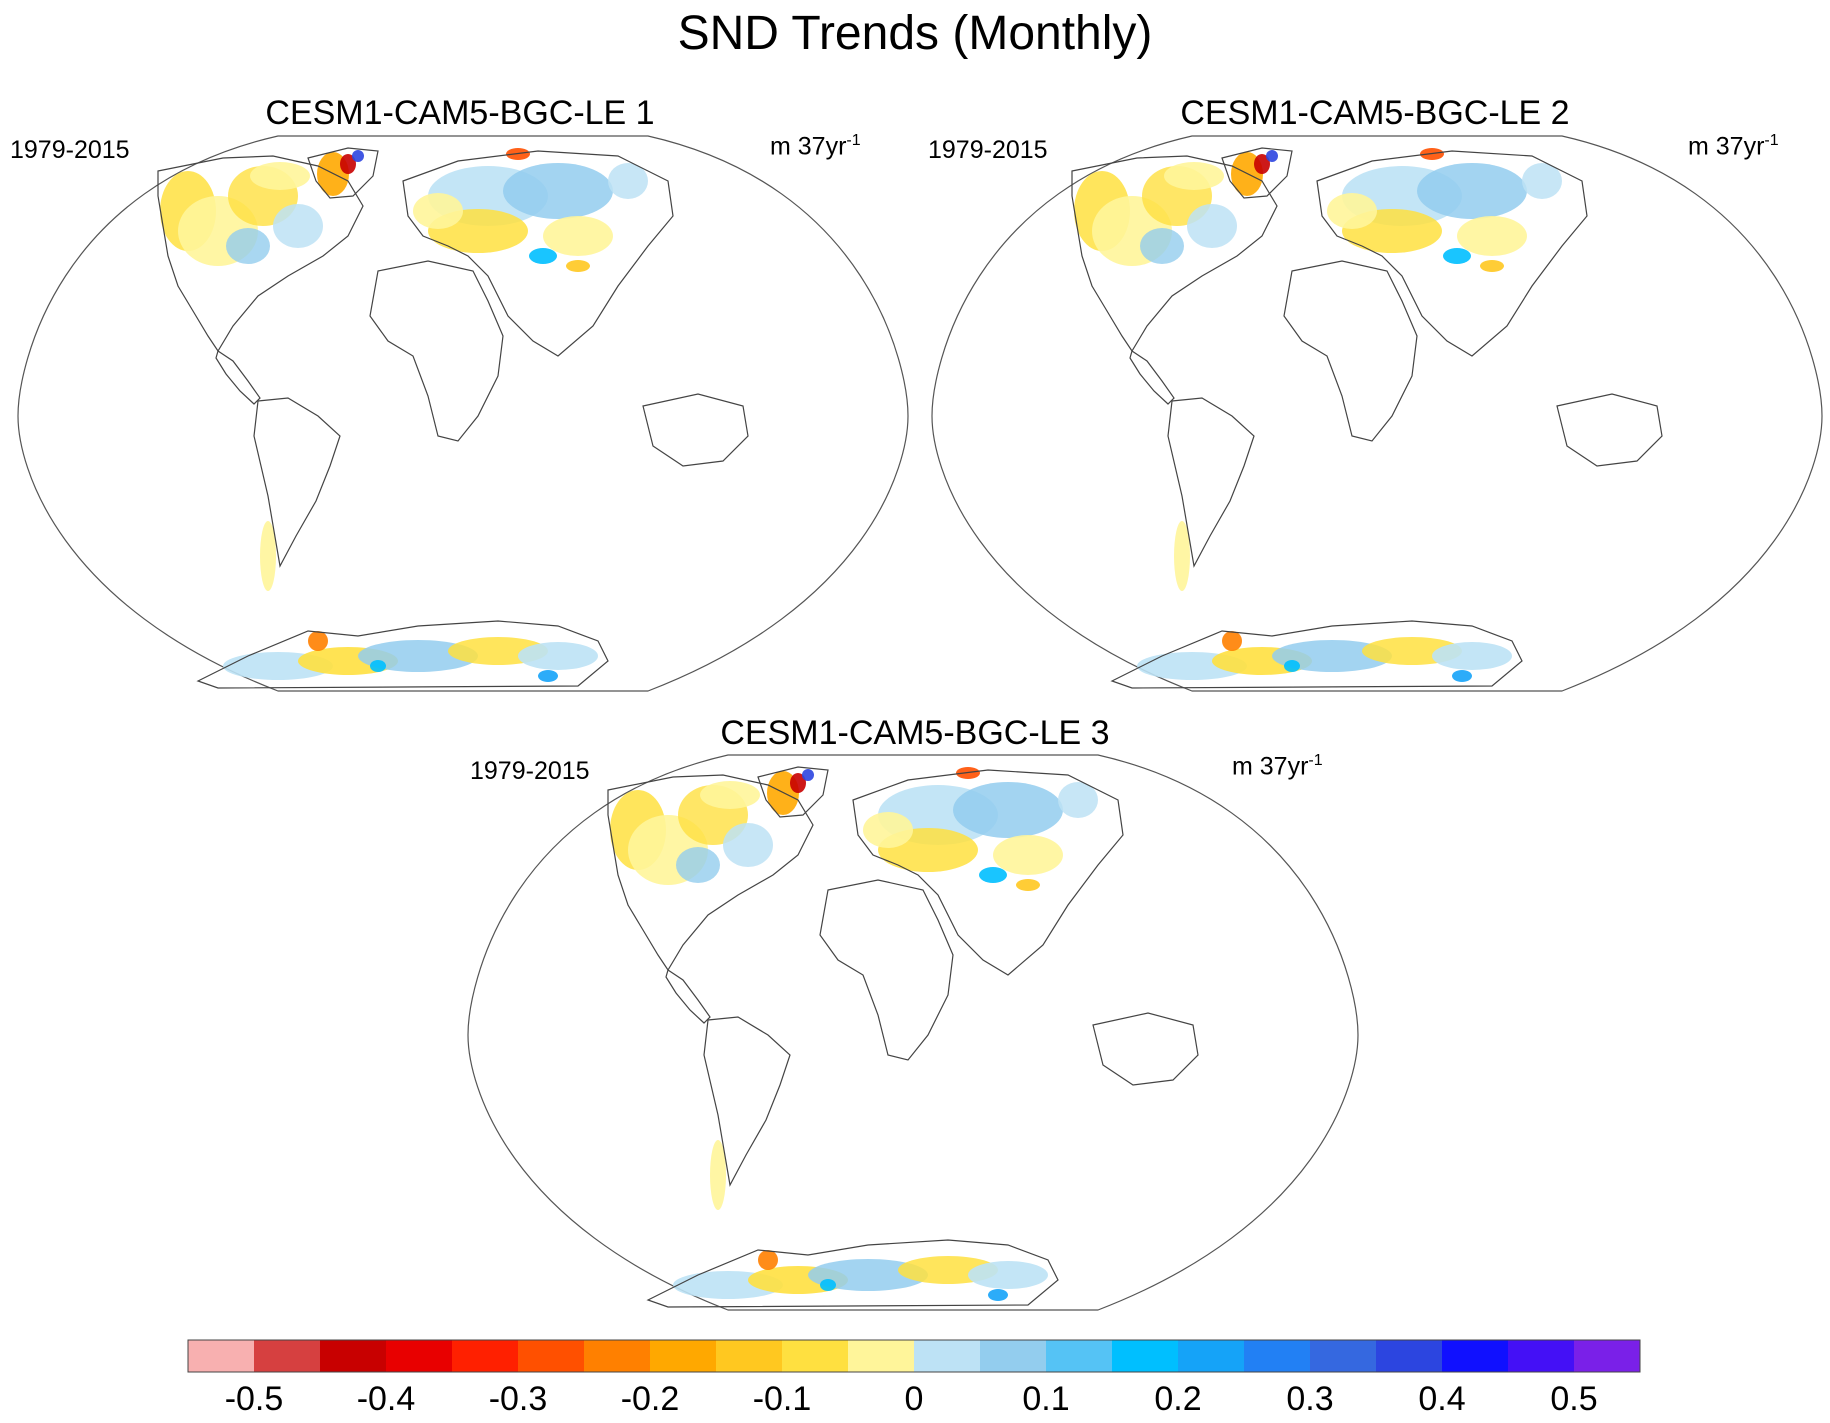 This screenshot has width=1830, height=1423. I want to click on colorbar-label: 0.3, so click(1310, 1399).